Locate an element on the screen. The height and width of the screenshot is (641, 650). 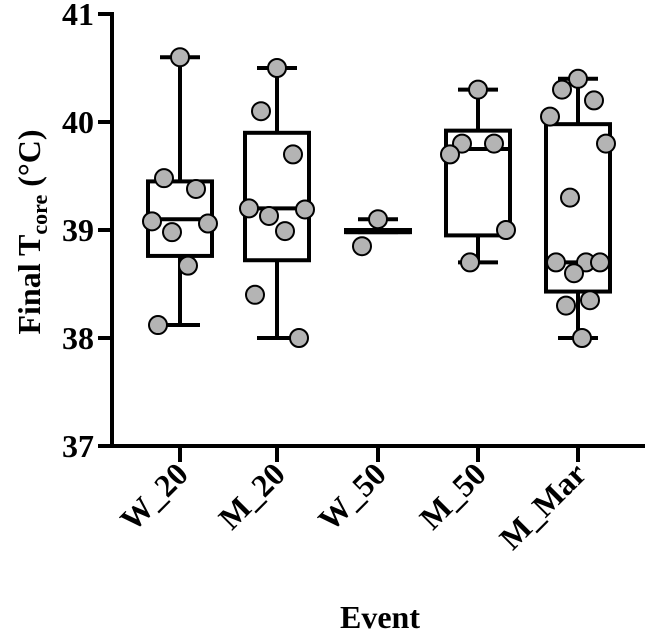
y-tick-label-38: 38 is located at coordinates (78, 338).